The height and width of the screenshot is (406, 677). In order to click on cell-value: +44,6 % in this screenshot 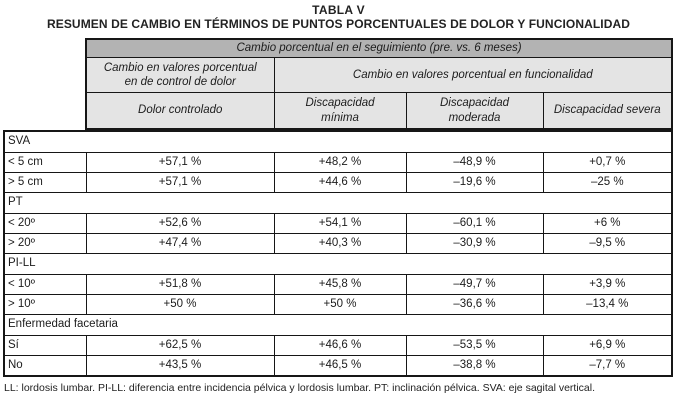, I will do `click(340, 182)`.